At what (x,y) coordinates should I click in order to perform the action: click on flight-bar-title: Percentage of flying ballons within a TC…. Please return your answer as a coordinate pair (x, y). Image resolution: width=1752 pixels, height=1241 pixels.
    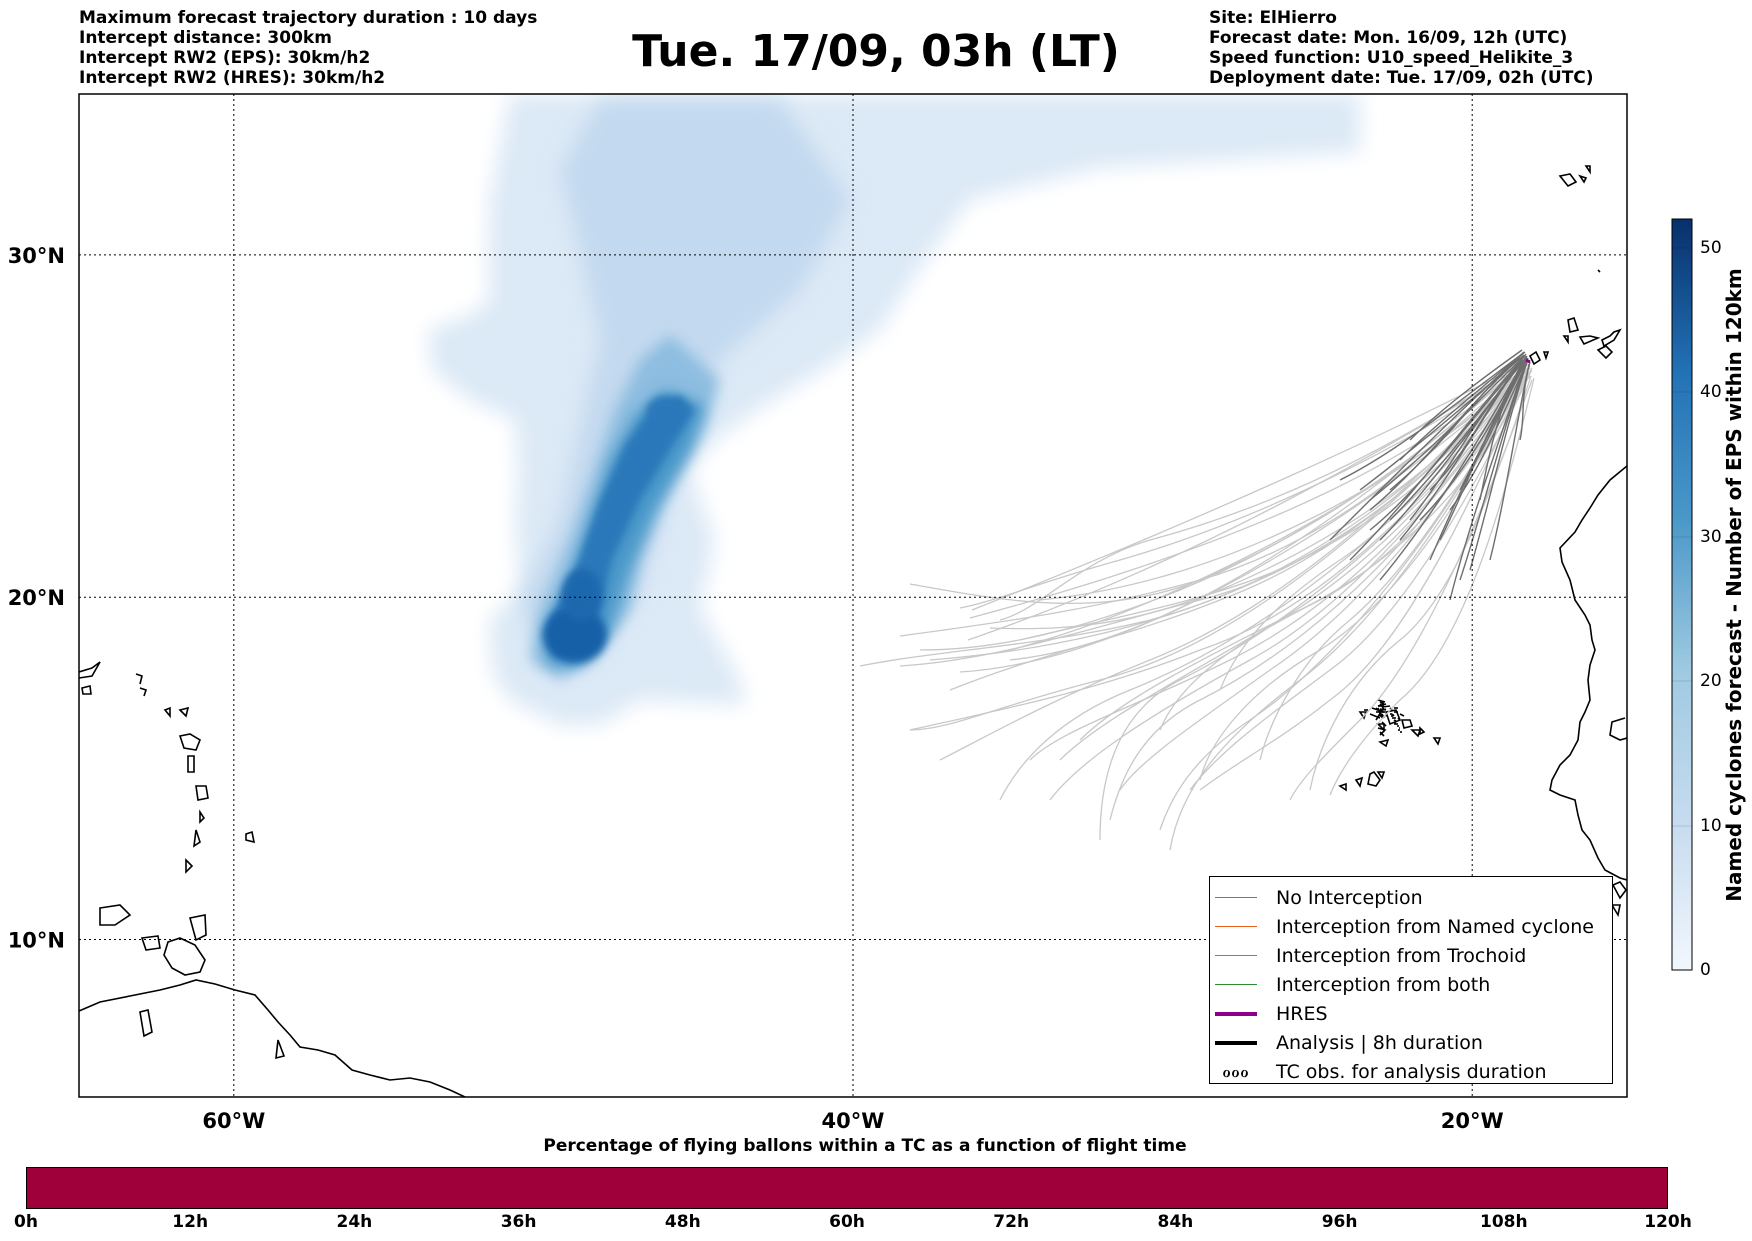
    Looking at the image, I should click on (865, 1146).